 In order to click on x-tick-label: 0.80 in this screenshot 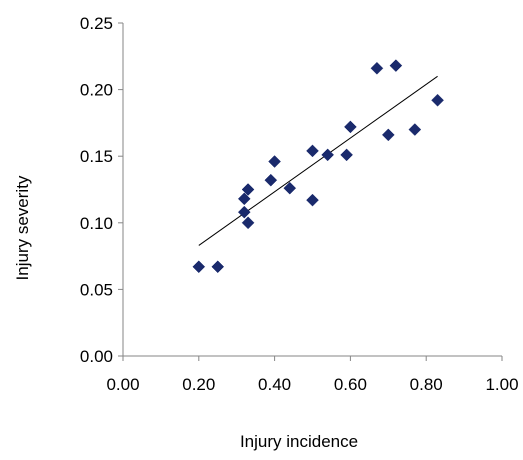, I will do `click(426, 384)`.